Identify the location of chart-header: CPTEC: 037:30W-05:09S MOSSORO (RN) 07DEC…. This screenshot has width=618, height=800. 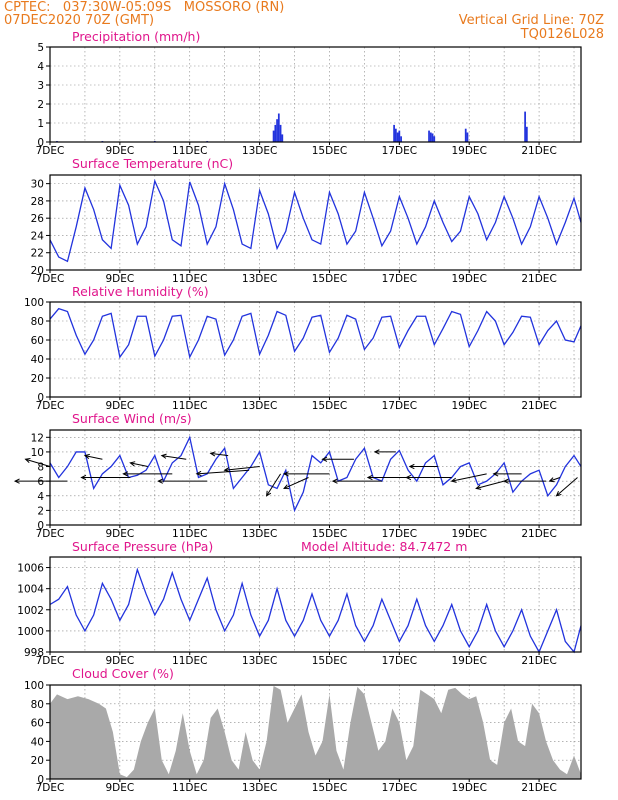
(309, 23).